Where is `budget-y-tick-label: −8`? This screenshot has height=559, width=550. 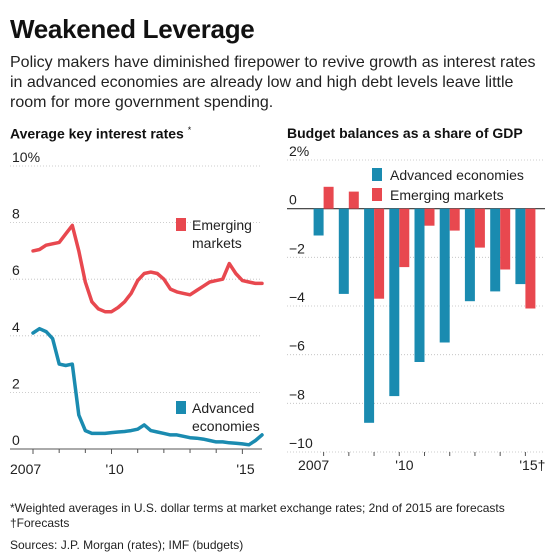 budget-y-tick-label: −8 is located at coordinates (297, 394).